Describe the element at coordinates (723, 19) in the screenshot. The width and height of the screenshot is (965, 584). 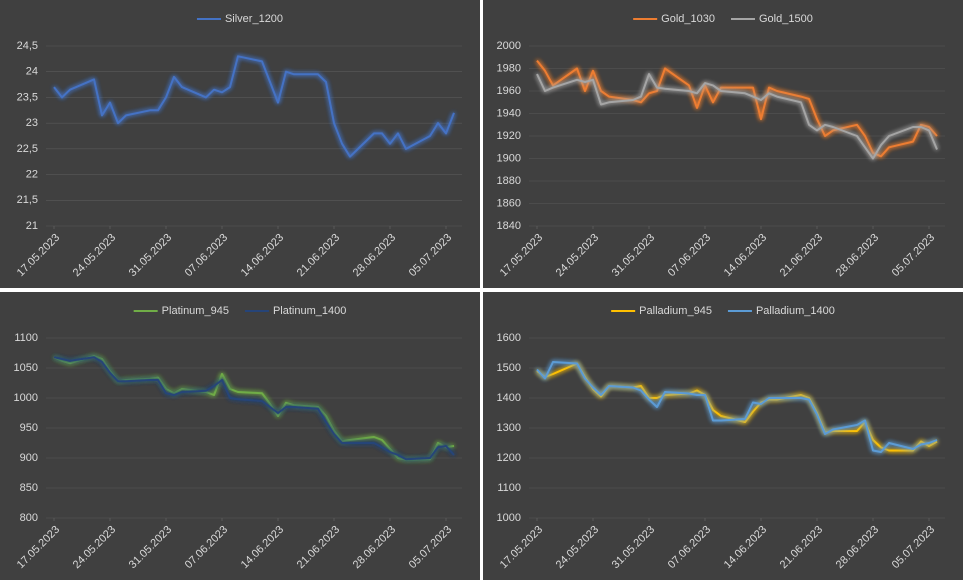
I see `legend: Gold_1030 Gold_1500` at that location.